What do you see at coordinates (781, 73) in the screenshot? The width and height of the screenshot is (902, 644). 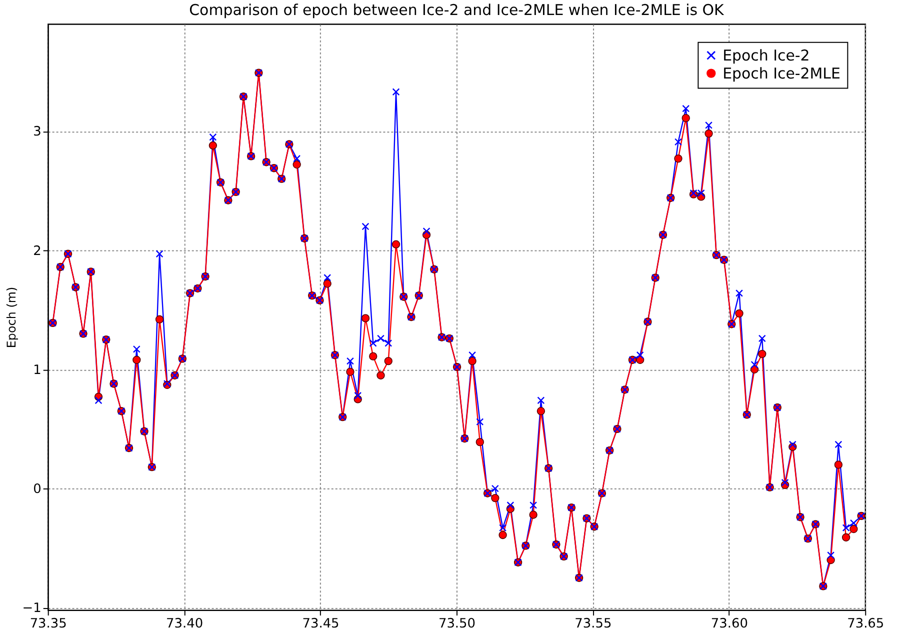 I see `legend-label: Epoch Ice-2MLE` at bounding box center [781, 73].